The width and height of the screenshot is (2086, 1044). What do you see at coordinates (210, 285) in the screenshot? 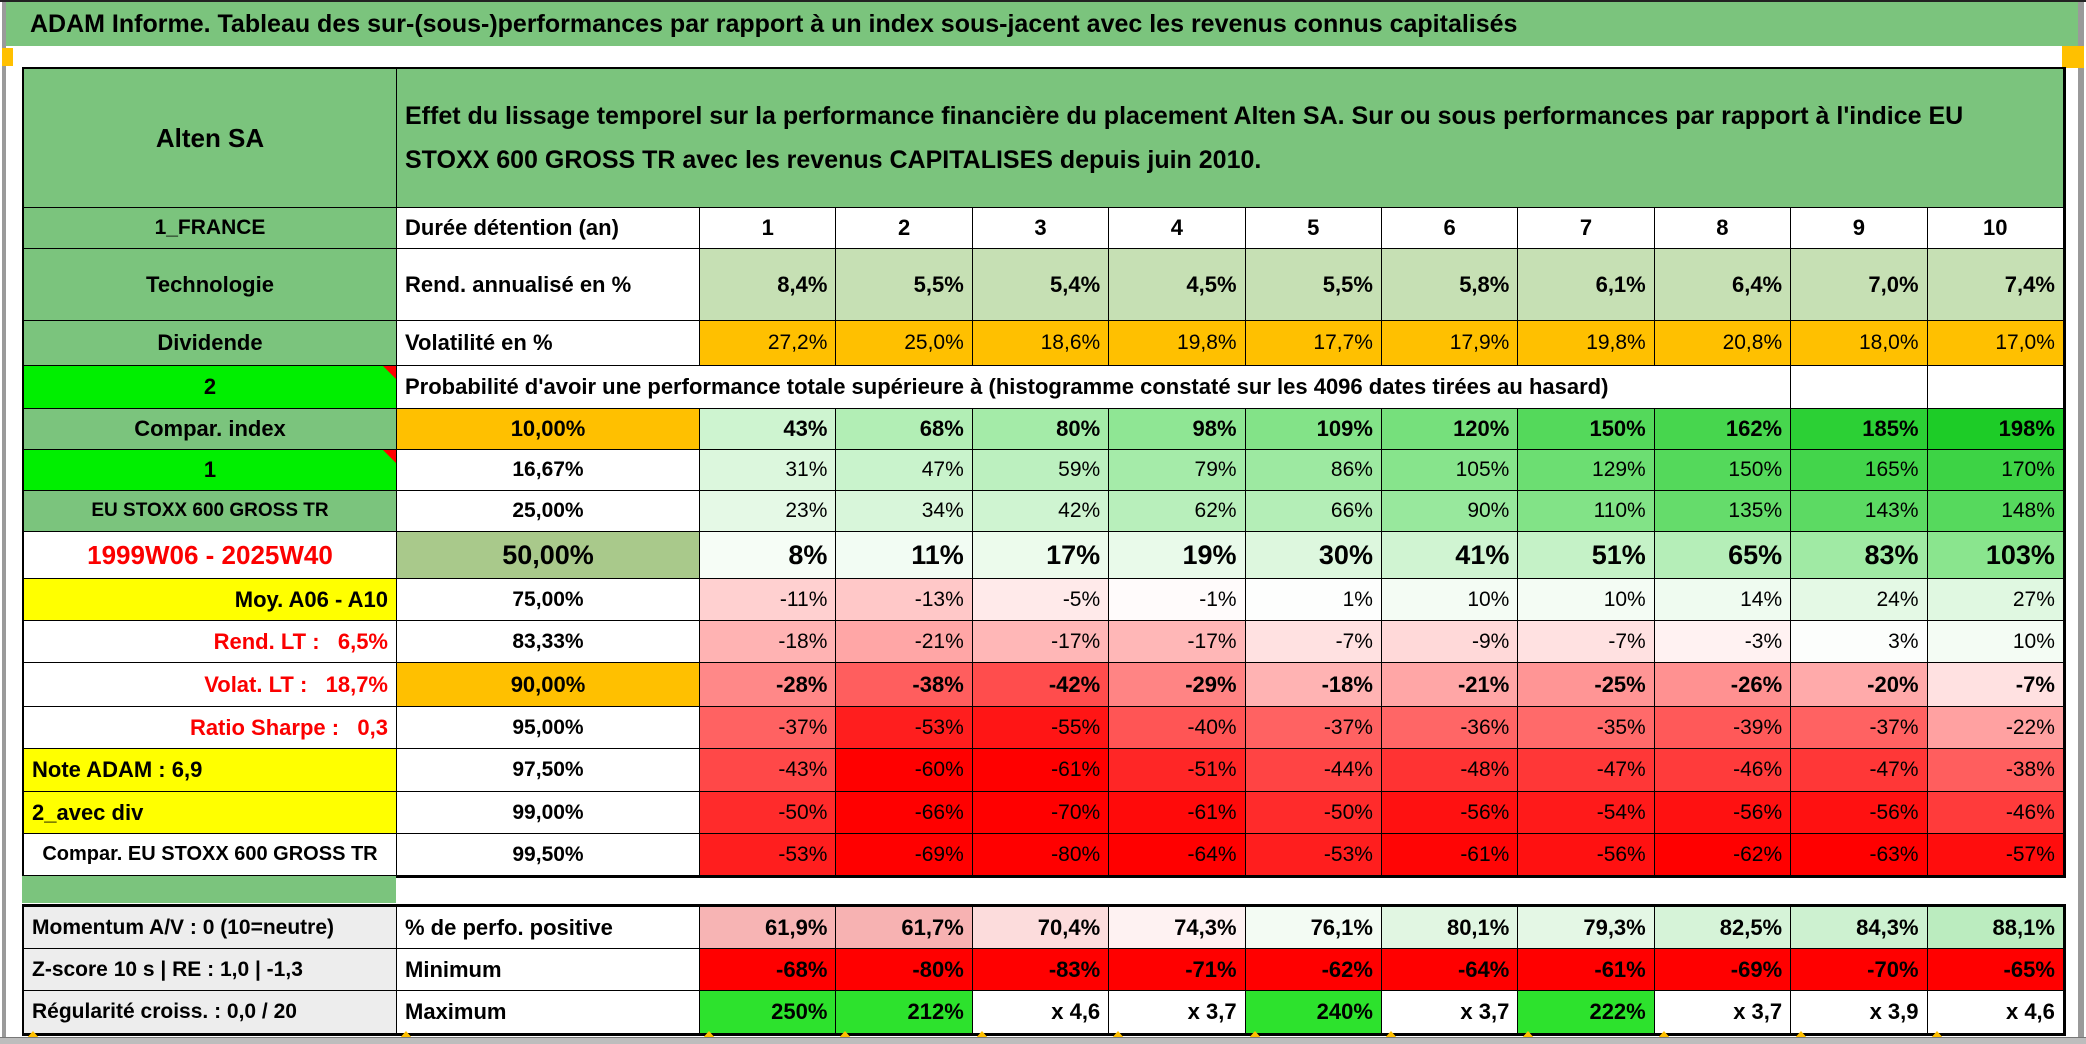
I see `row-label-cell: Technologie` at bounding box center [210, 285].